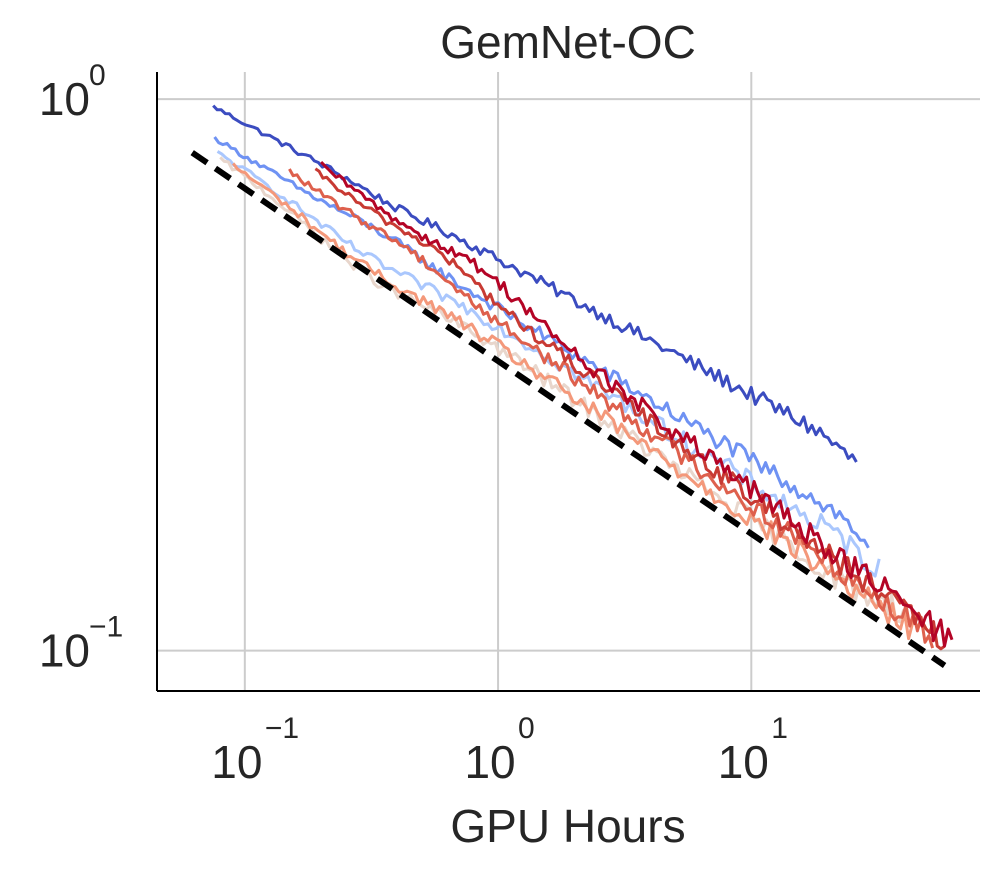 This screenshot has height=869, width=997. I want to click on y-tick-exponent: −1, so click(106, 627).